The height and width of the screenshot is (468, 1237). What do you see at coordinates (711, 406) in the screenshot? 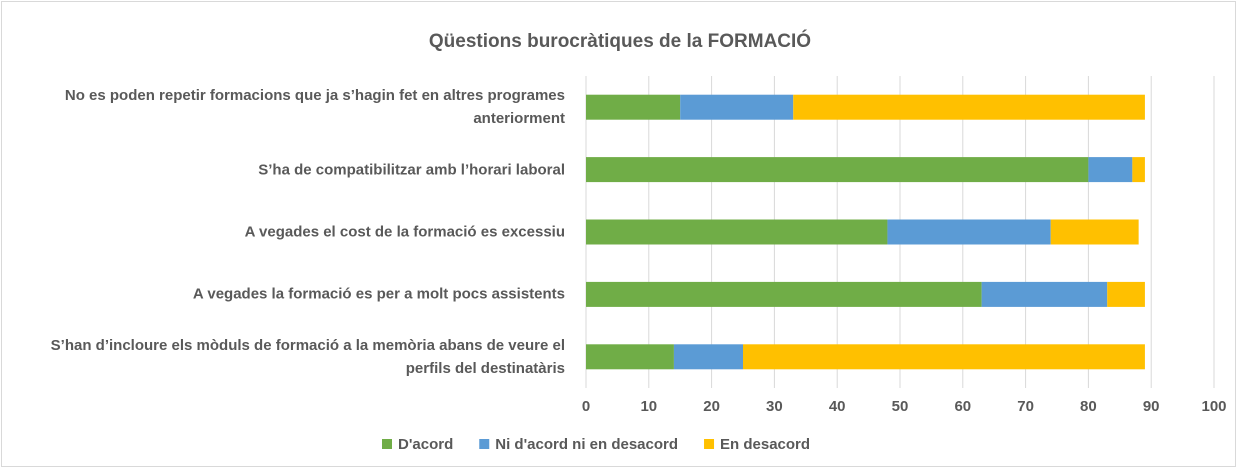
I see `x-tick-label: 20` at bounding box center [711, 406].